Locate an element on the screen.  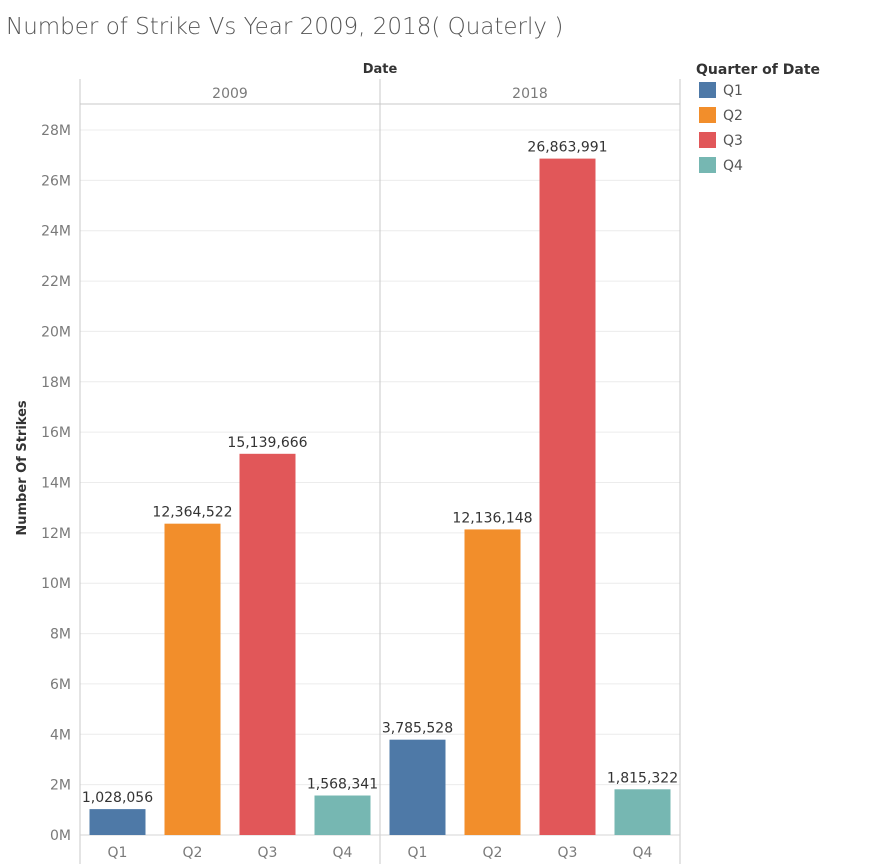
data-label: 3,785,528 is located at coordinates (417, 729).